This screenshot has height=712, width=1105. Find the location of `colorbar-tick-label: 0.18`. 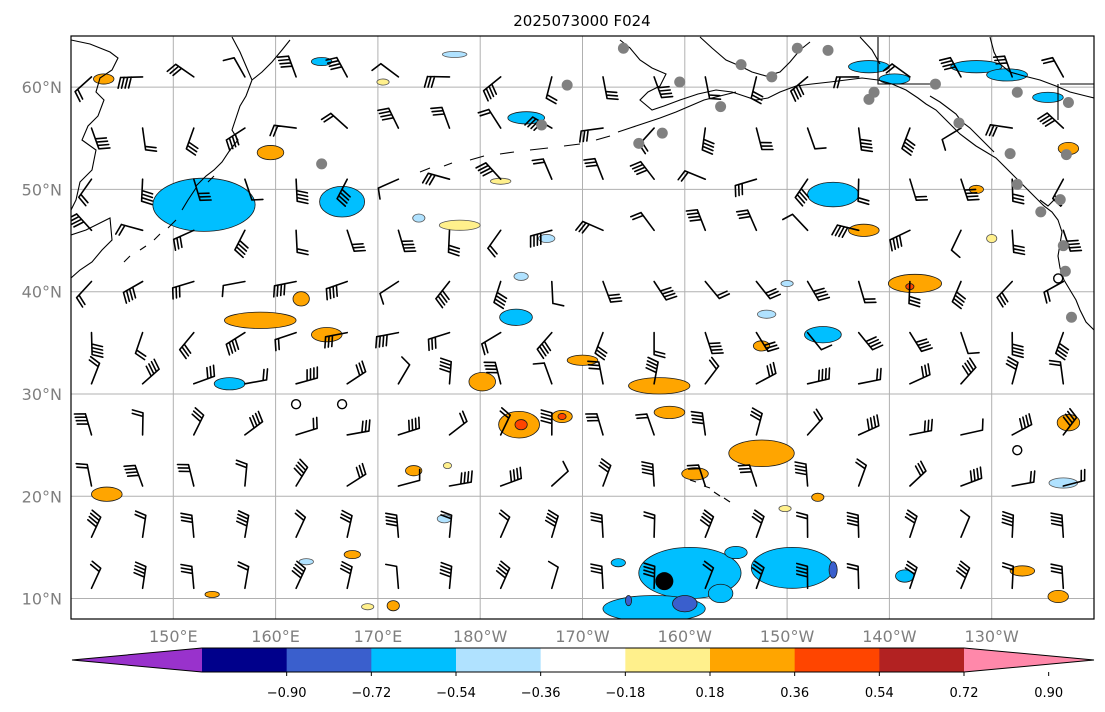

colorbar-tick-label: 0.18 is located at coordinates (710, 693).